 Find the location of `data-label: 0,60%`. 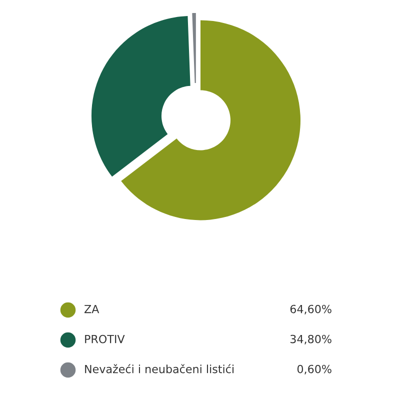

data-label: 0,60% is located at coordinates (314, 369).